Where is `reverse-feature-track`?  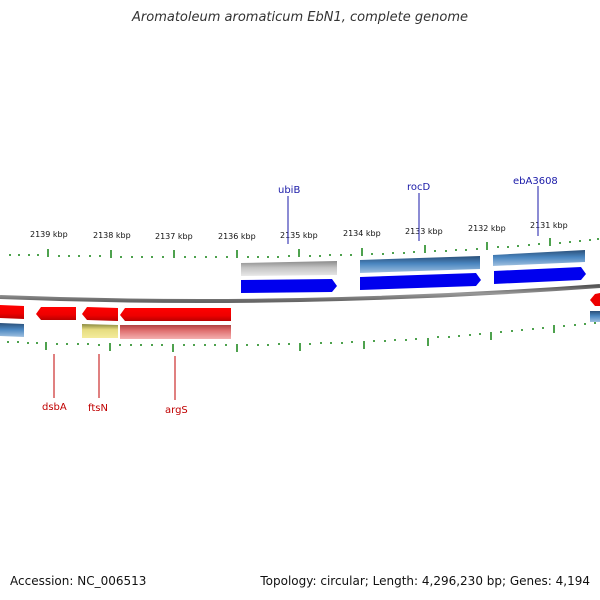 reverse-feature-track is located at coordinates (300, 325).